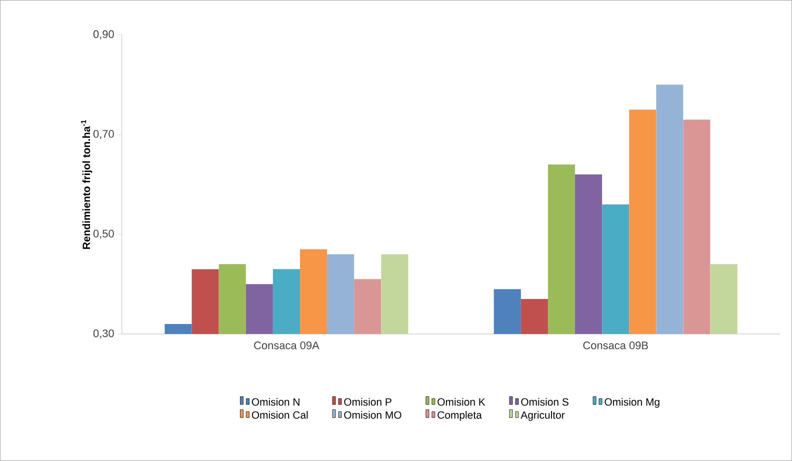  Describe the element at coordinates (103, 135) in the screenshot. I see `y-tick-label: 0,70` at that location.